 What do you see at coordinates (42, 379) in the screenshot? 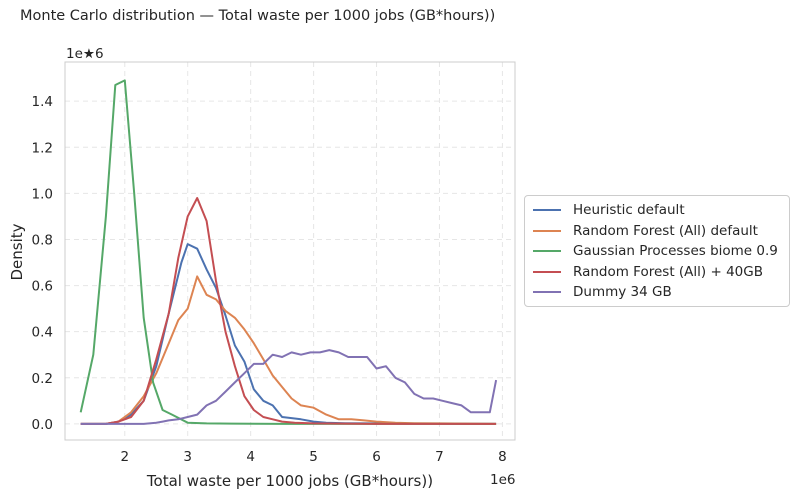
I see `y-tick-label: 0.2` at bounding box center [42, 379].